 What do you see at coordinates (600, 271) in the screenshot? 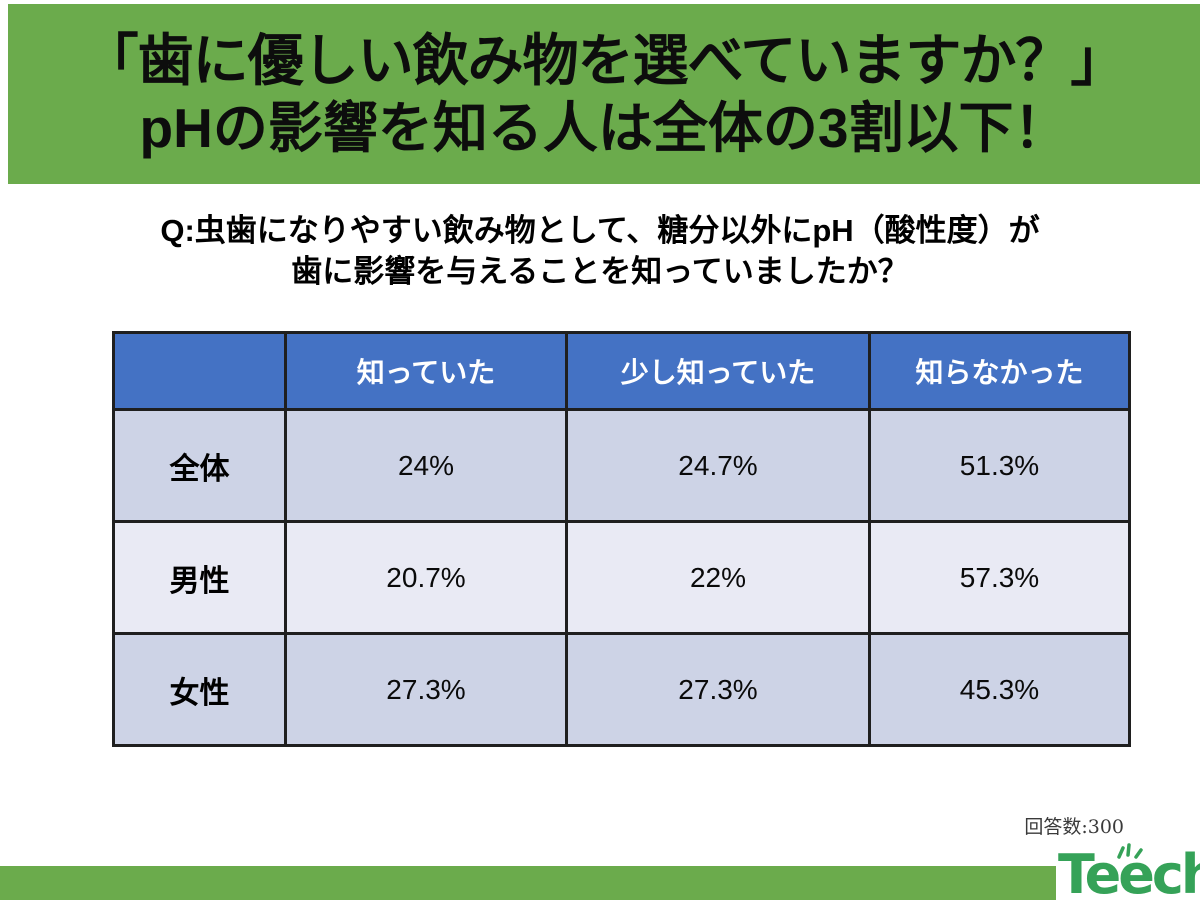
I see `question-line-2: 歯に影響を与えることを知っていましたか？` at bounding box center [600, 271].